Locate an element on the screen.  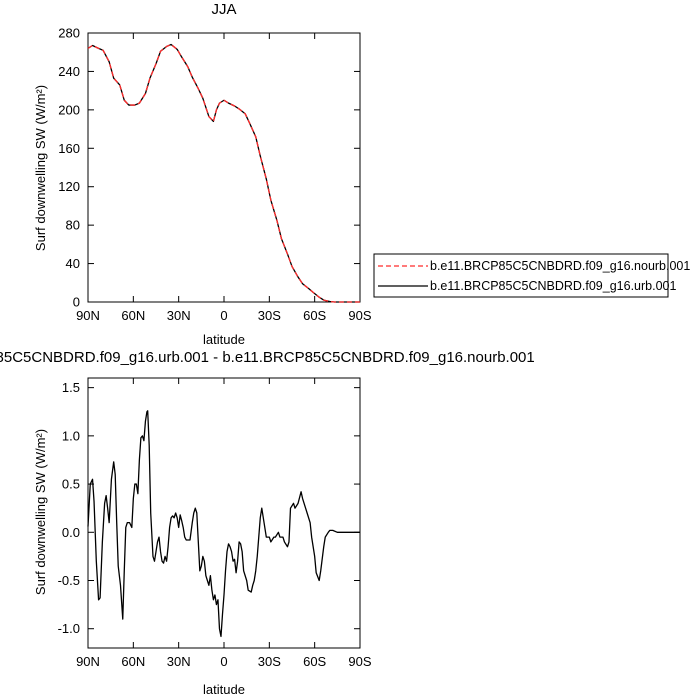
y-tick-label: 120 is located at coordinates (69, 186).